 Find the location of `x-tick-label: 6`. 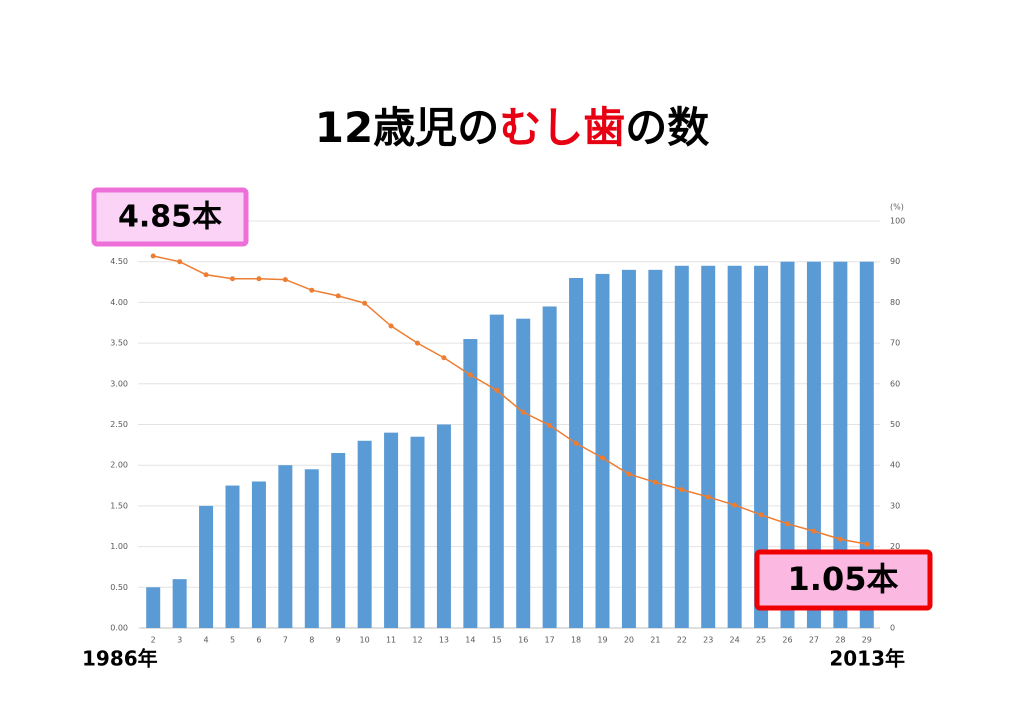

x-tick-label: 6 is located at coordinates (258, 640).